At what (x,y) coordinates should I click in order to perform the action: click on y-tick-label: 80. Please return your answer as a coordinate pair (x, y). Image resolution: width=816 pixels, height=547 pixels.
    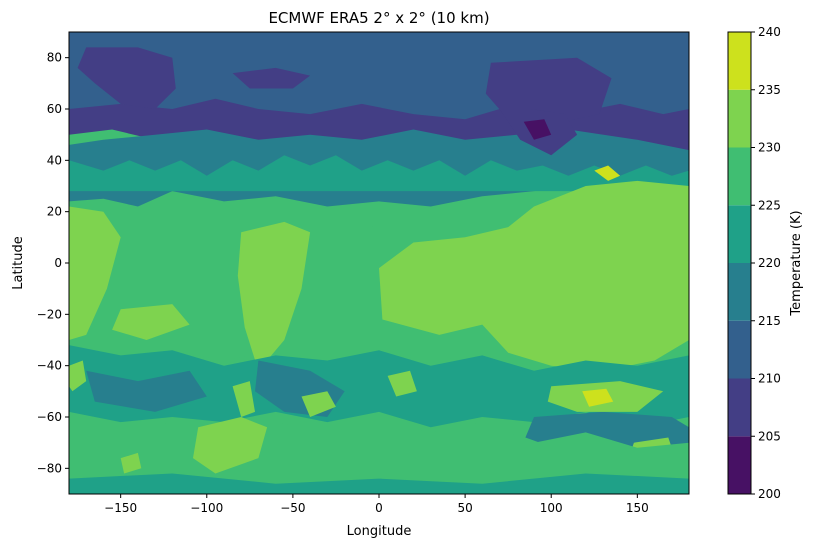
    Looking at the image, I should click on (54, 58).